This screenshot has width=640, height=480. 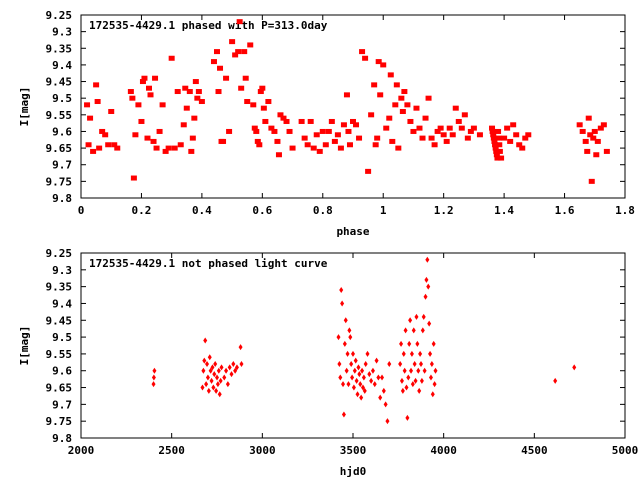 What do you see at coordinates (142, 210) in the screenshot?
I see `x-tick-label: 0.2` at bounding box center [142, 210].